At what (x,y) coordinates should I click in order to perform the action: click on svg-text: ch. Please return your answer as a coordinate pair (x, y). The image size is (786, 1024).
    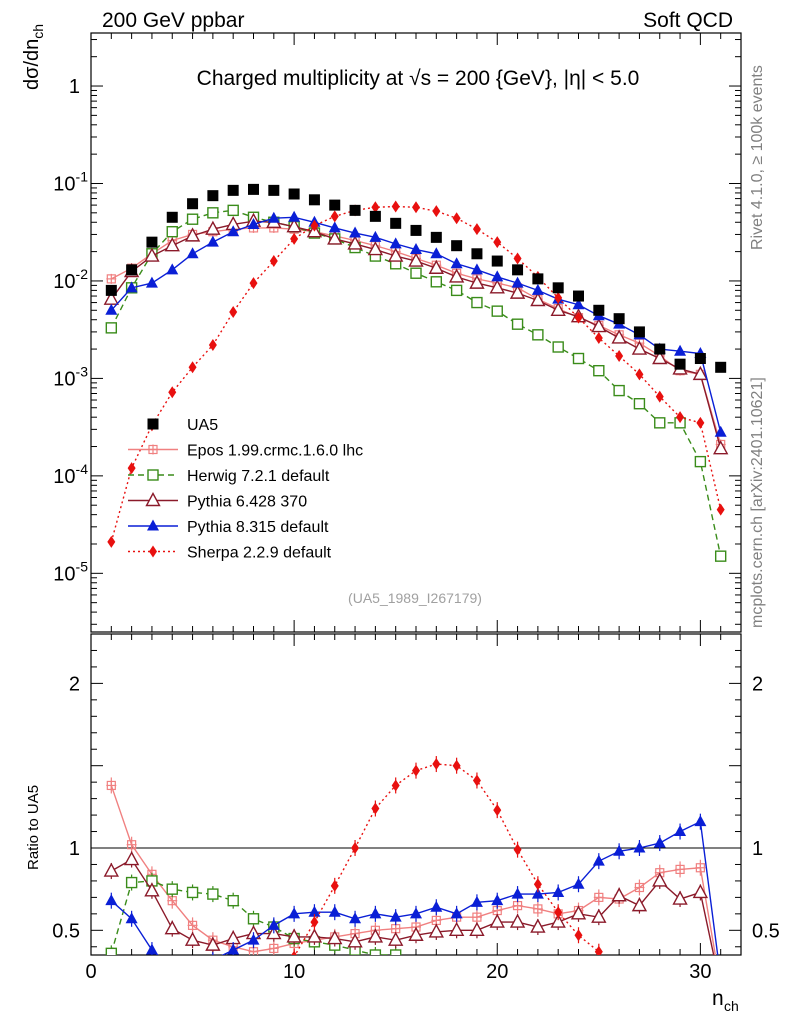
    Looking at the image, I should click on (731, 1006).